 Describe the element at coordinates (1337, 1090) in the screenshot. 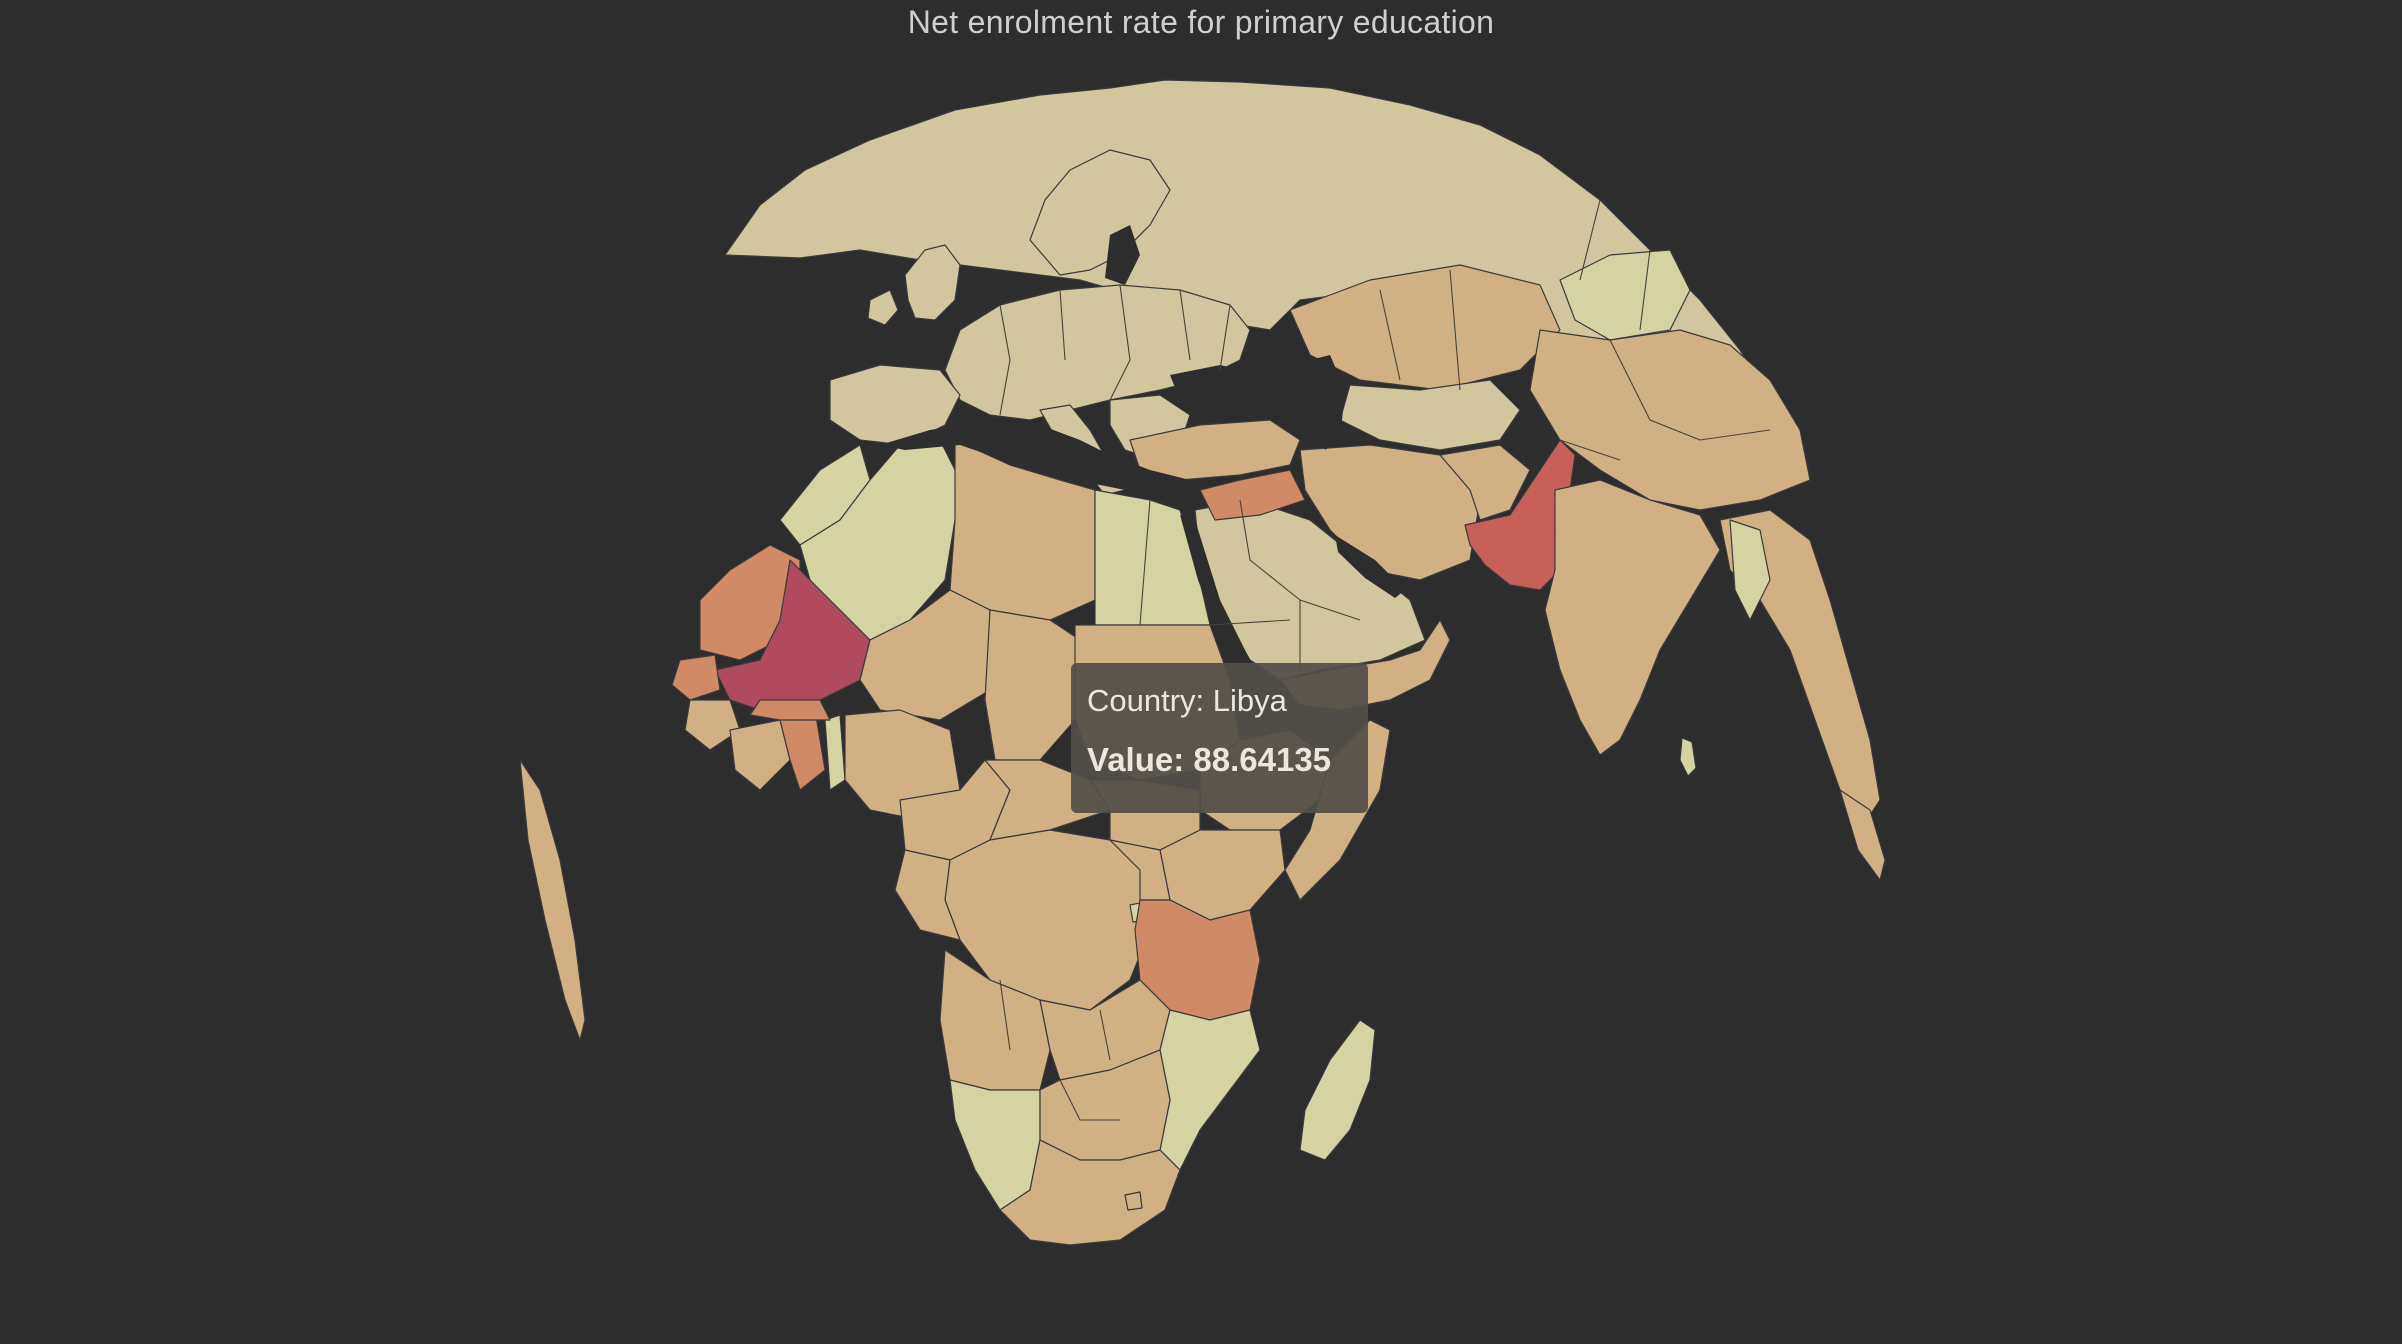

I see `country-madagascar` at that location.